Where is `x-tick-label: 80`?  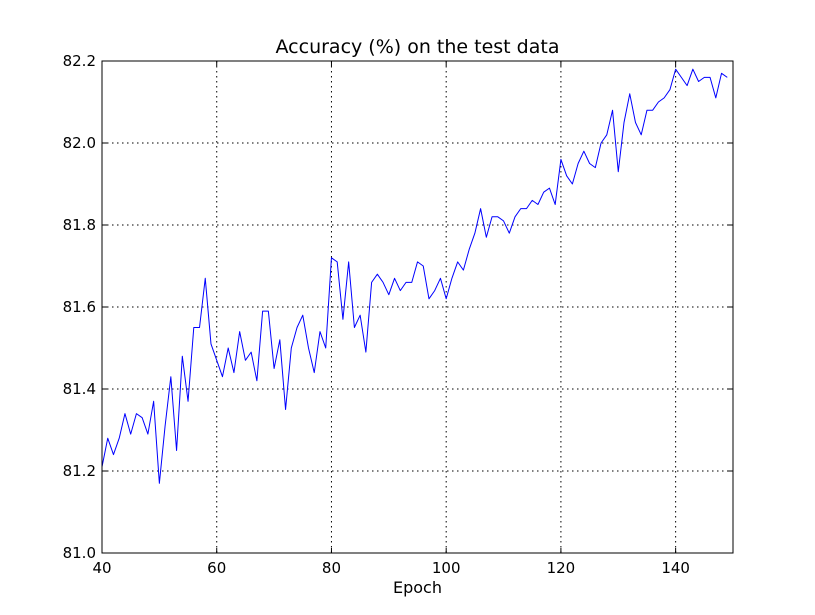 x-tick-label: 80 is located at coordinates (331, 568).